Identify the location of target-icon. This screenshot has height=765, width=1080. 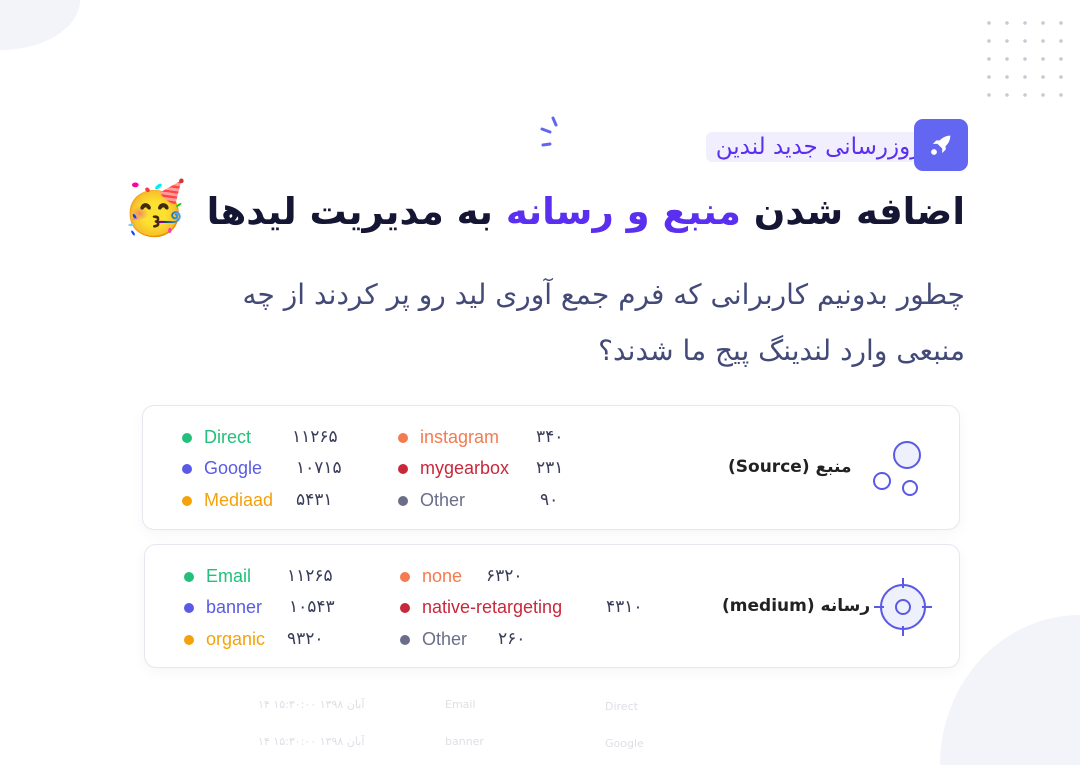
(903, 607).